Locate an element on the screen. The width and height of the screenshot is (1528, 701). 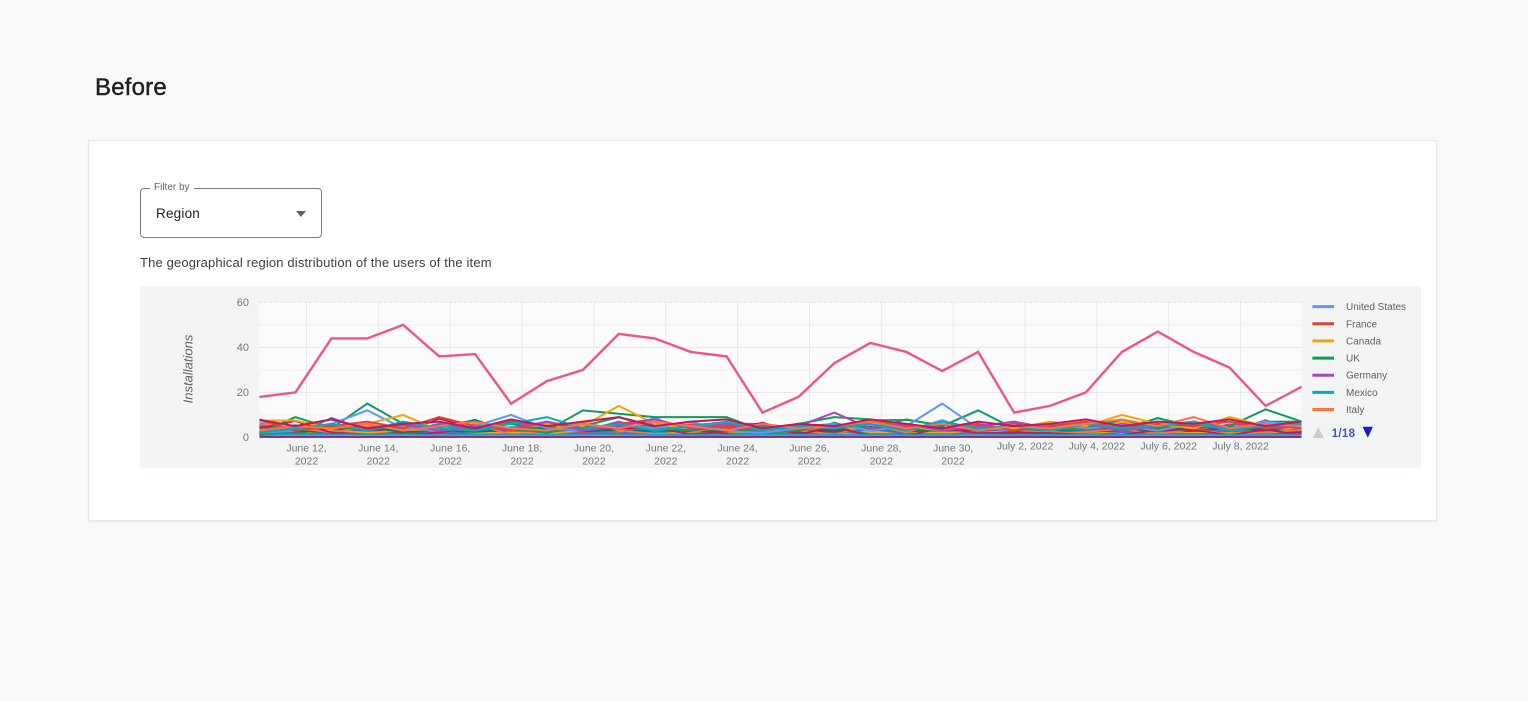
svg-text: July 2, 2022 is located at coordinates (1025, 447).